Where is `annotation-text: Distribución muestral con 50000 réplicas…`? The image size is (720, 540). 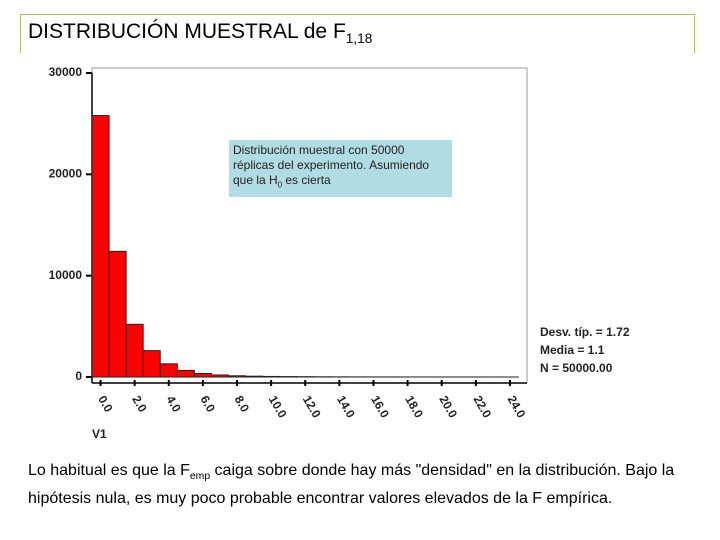 annotation-text: Distribución muestral con 50000 réplicas… is located at coordinates (331, 165).